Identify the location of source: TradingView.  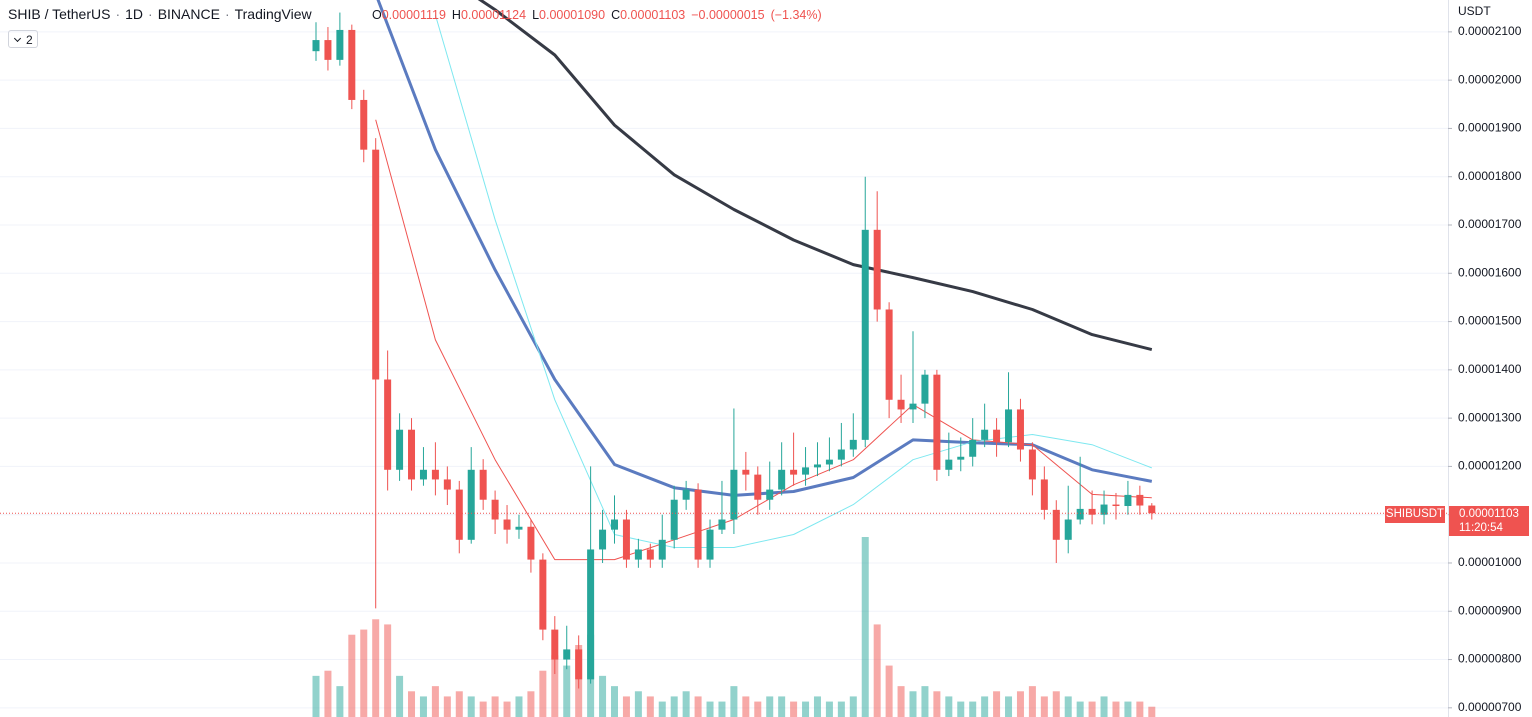
(273, 14).